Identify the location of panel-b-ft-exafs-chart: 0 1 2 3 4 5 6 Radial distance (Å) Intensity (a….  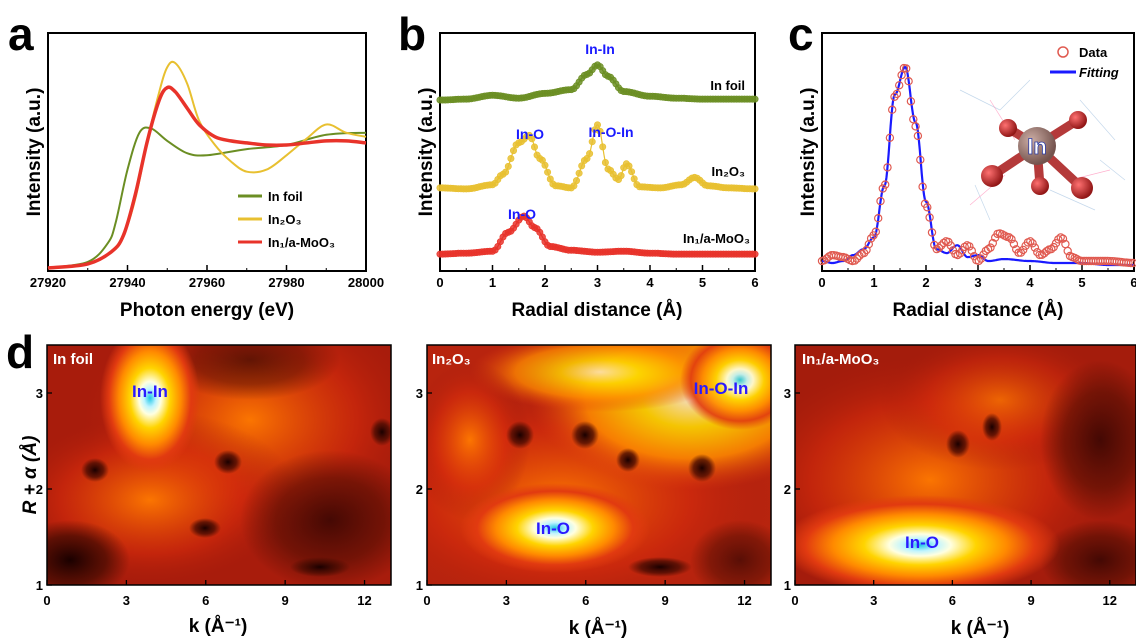
(587, 176).